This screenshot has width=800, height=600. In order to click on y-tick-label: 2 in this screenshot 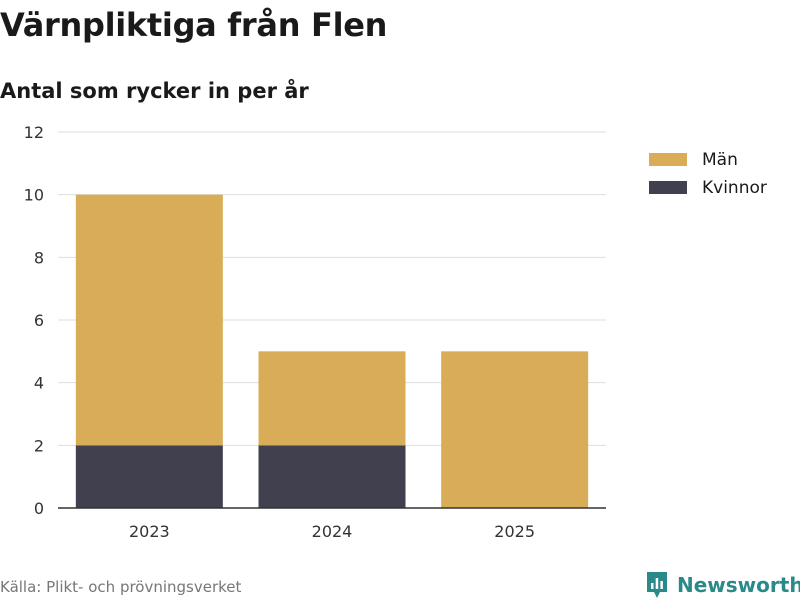, I will do `click(39, 445)`.